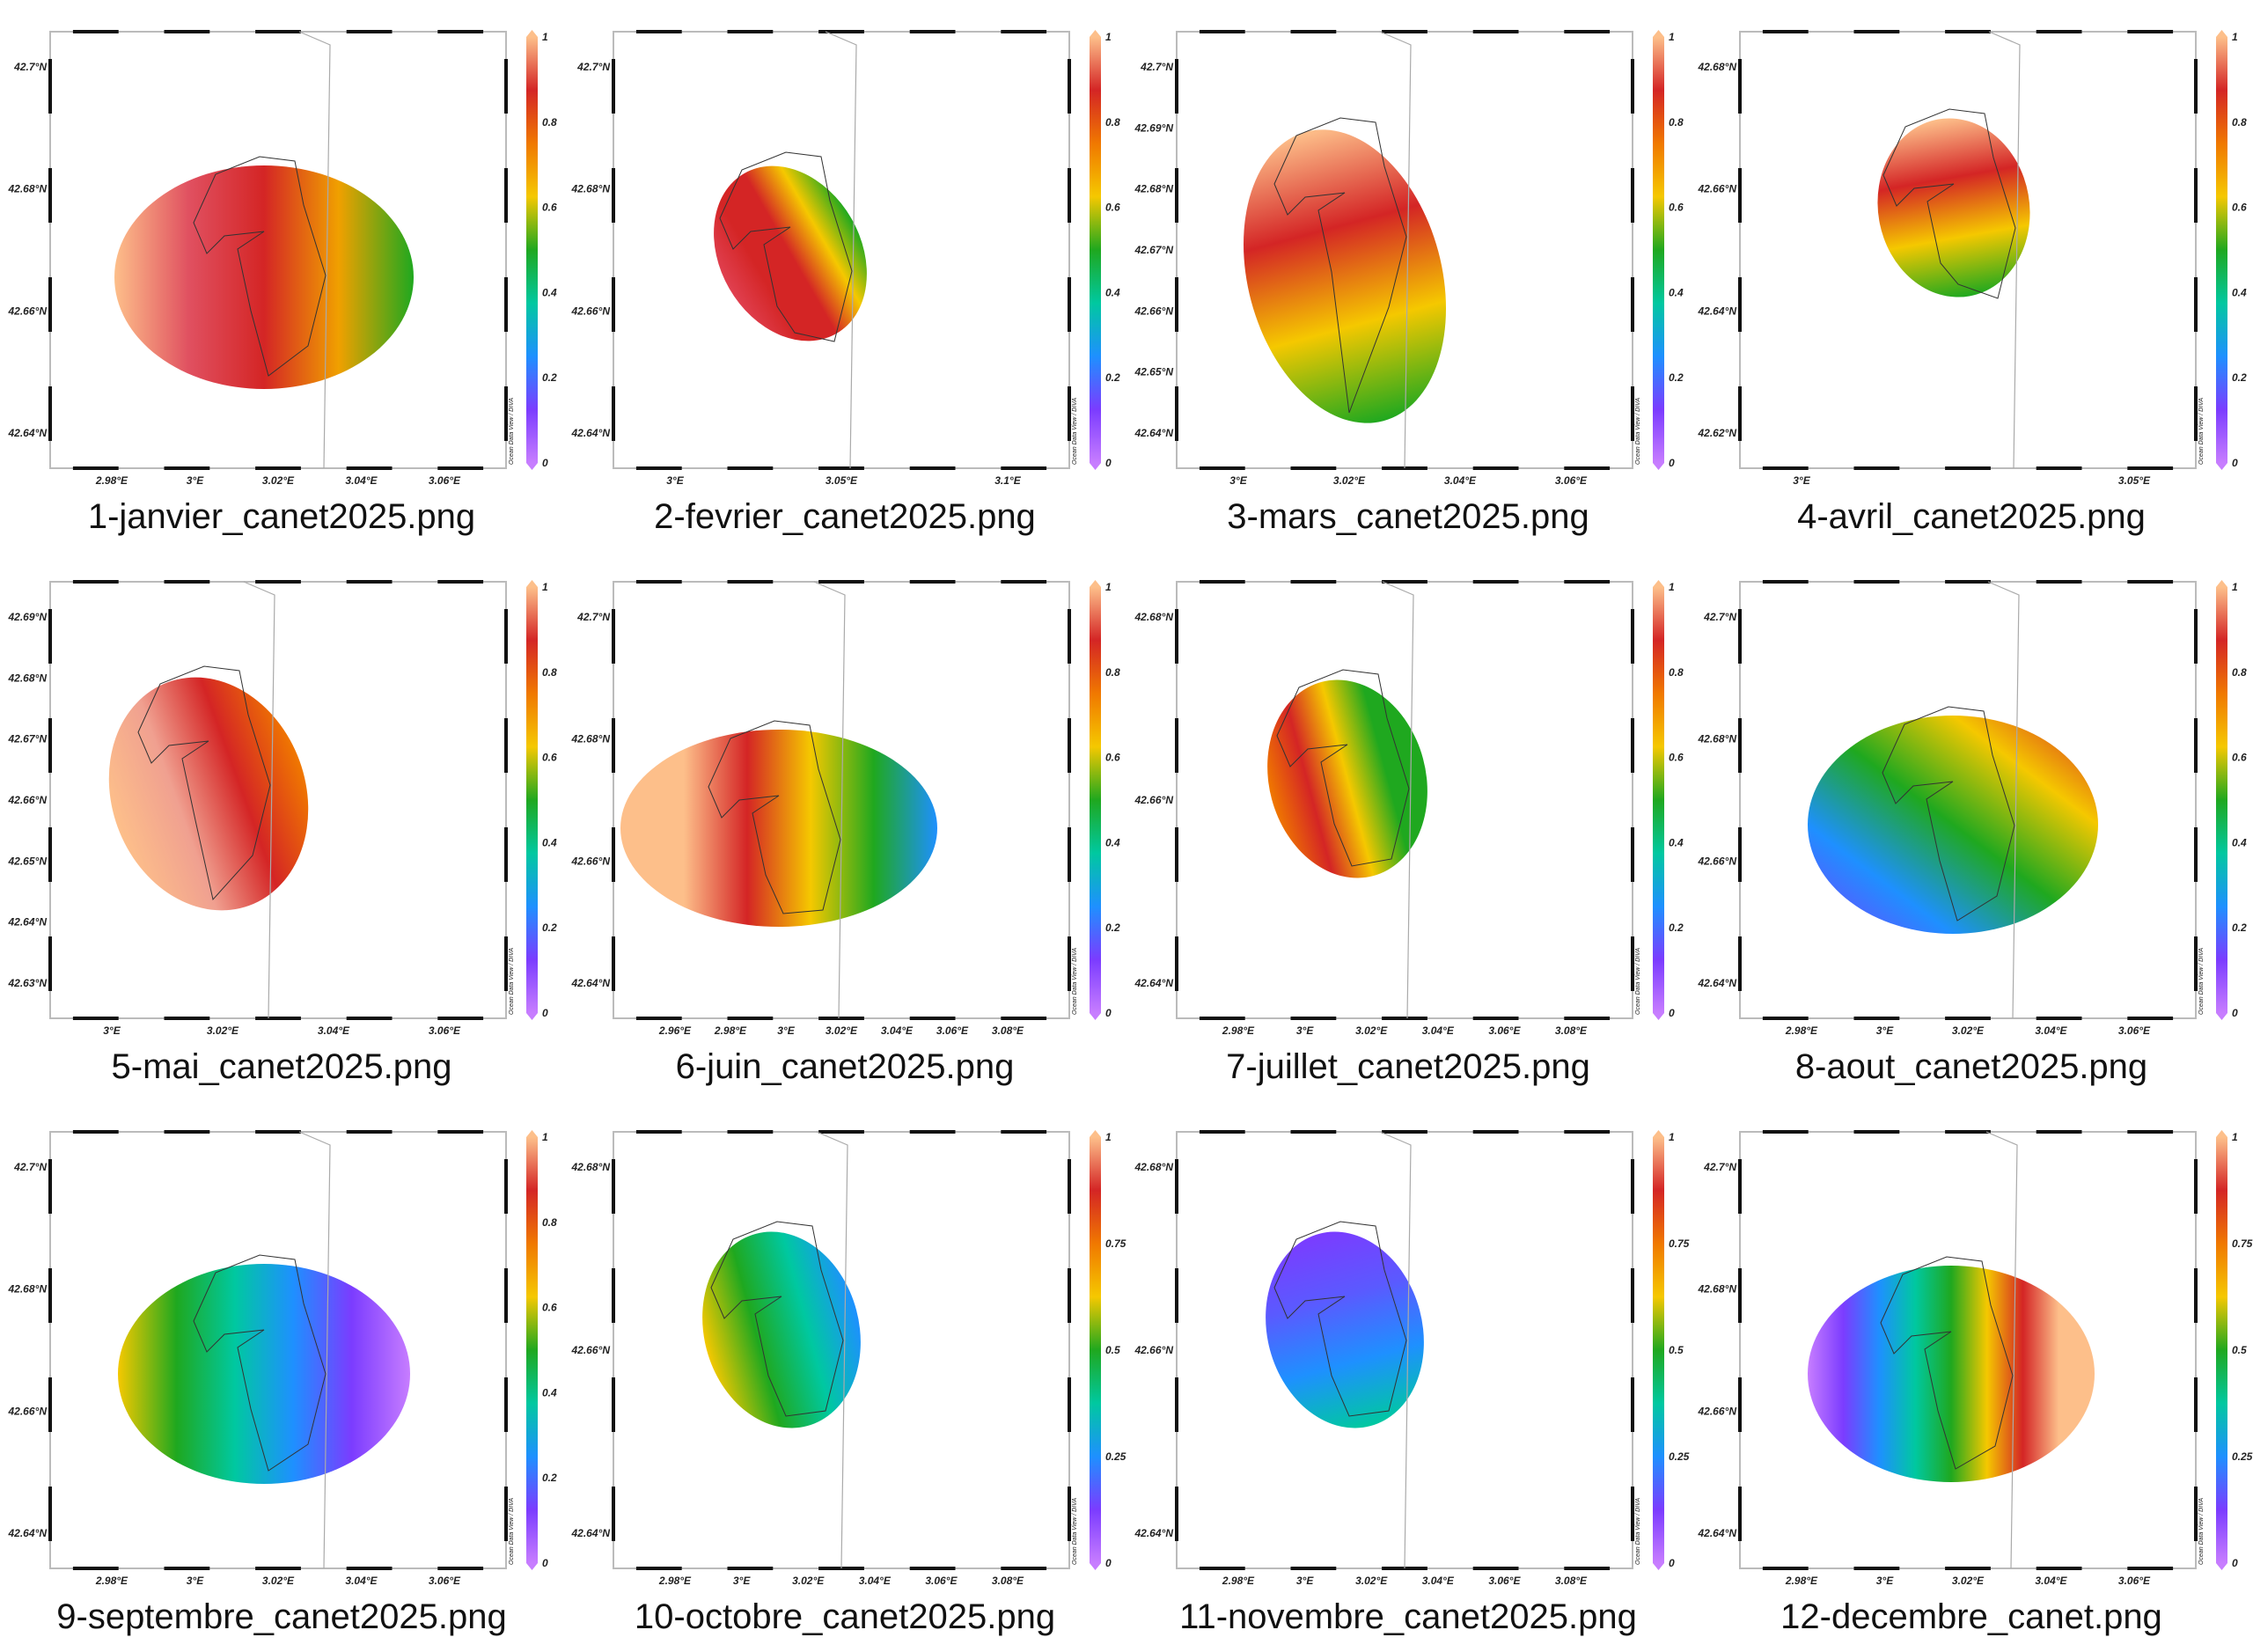  What do you see at coordinates (282, 516) in the screenshot?
I see `file-name-caption: 1-janvier_canet2025.png` at bounding box center [282, 516].